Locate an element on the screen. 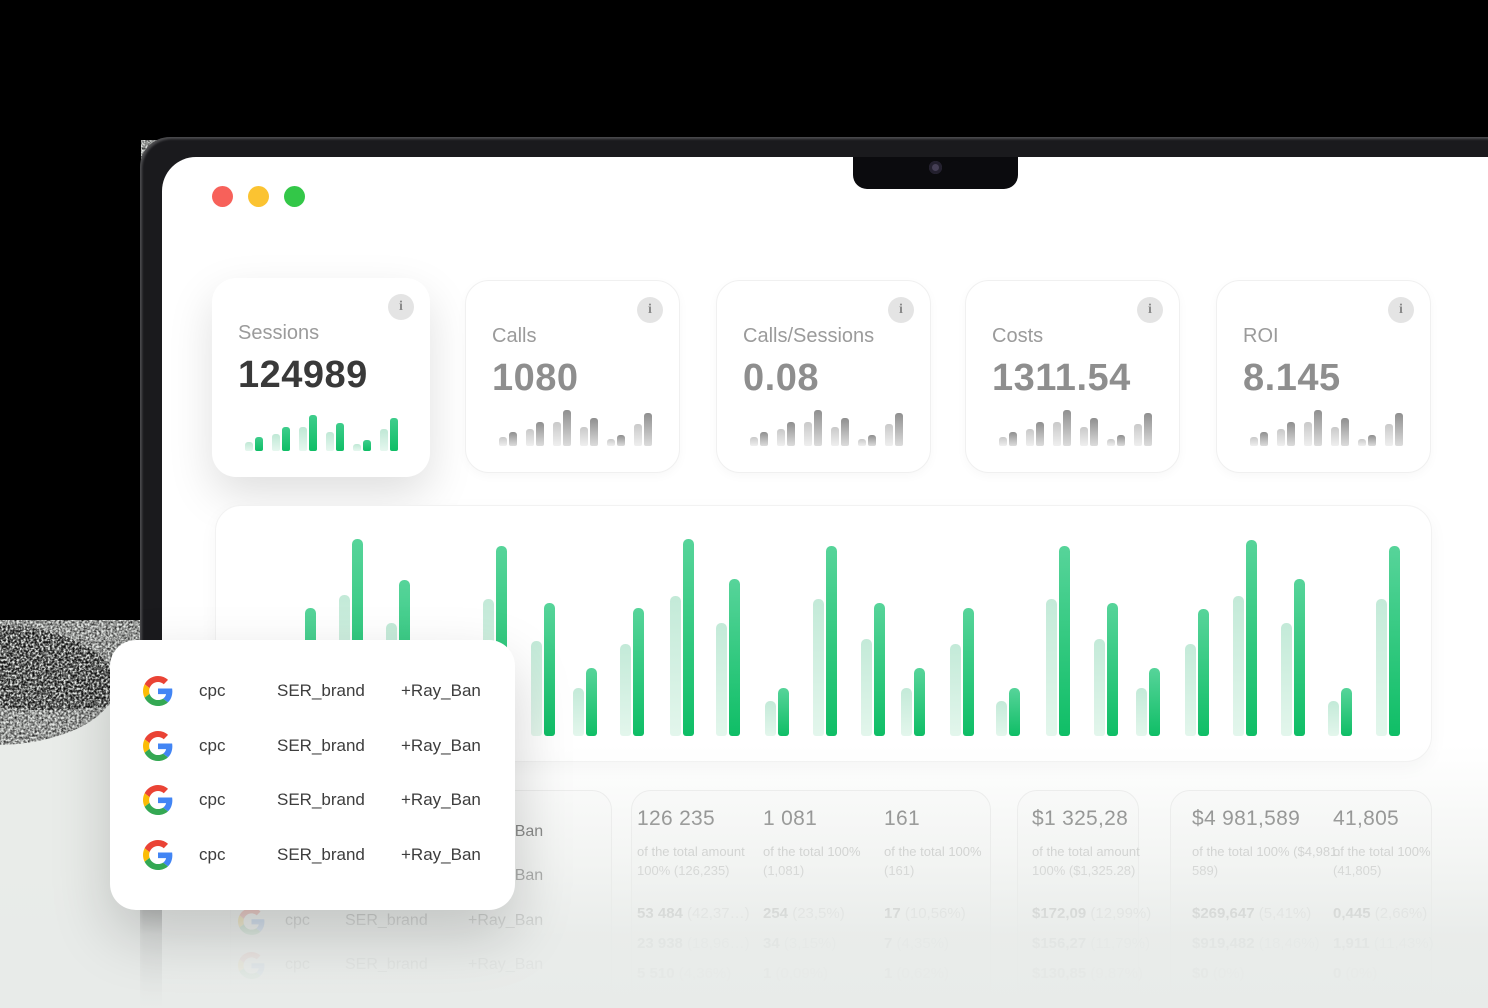 This screenshot has height=1008, width=1488. stat-header: 41,805 is located at coordinates (1366, 818).